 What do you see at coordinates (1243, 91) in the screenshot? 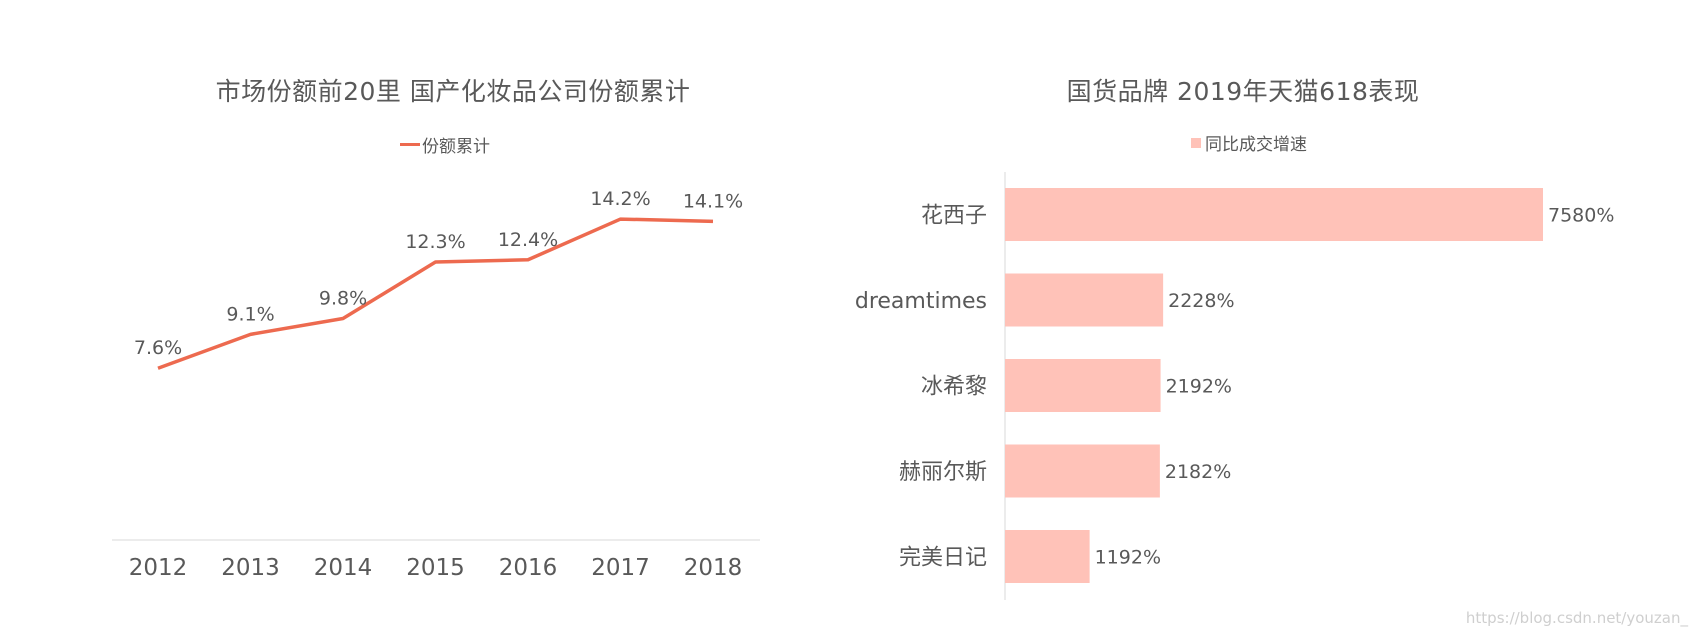
I see `bar-chart-title: 国货品牌 2019年天猫618表现` at bounding box center [1243, 91].